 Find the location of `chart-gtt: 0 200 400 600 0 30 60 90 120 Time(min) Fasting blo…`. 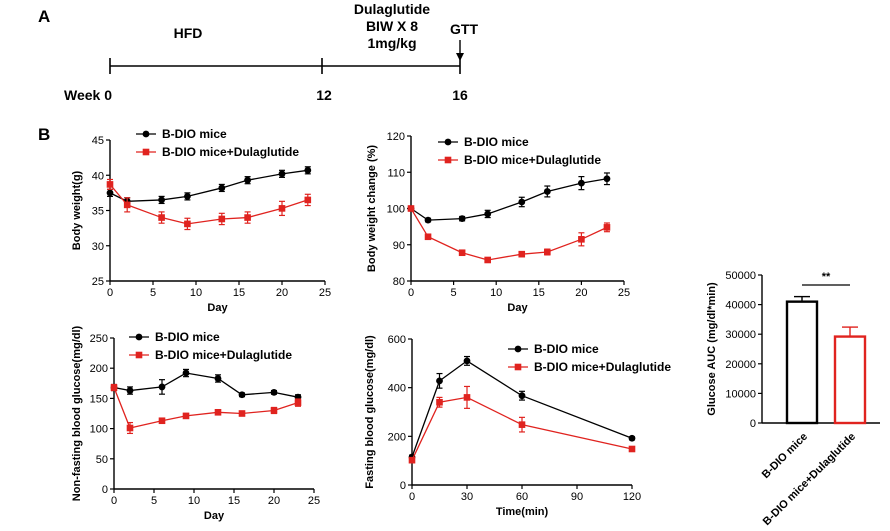

chart-gtt: 0 200 400 600 0 30 60 90 120 Time(min) Fasting blo… is located at coordinates (517, 426).